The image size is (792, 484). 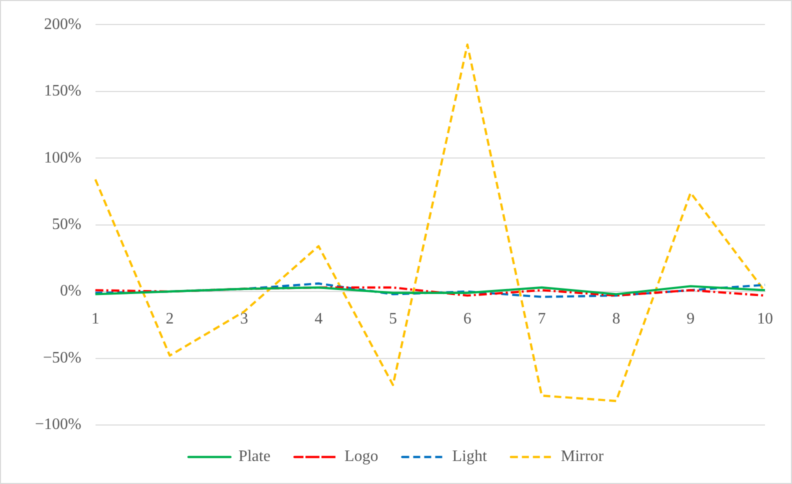 What do you see at coordinates (58, 425) in the screenshot?
I see `y-tick-label: −100%` at bounding box center [58, 425].